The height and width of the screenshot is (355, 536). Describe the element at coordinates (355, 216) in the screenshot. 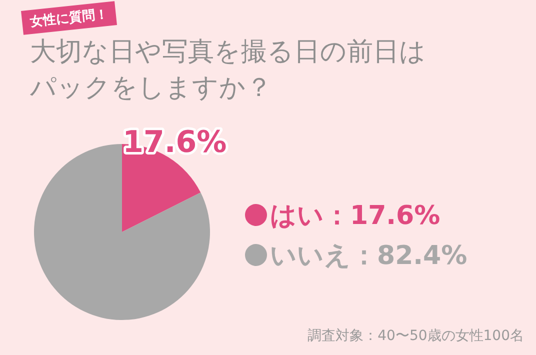

I see `legend-label: はい：17.6%` at that location.